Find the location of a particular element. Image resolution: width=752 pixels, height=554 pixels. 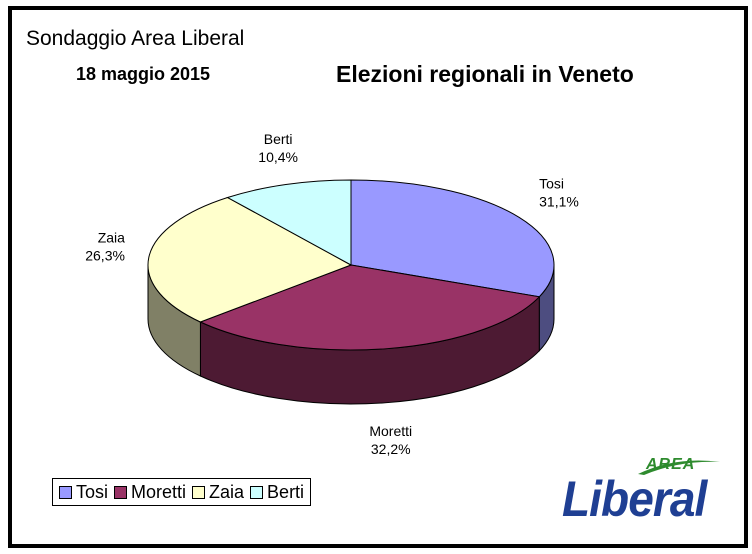

chart-title: Elezioni regionali in Veneto is located at coordinates (485, 74).